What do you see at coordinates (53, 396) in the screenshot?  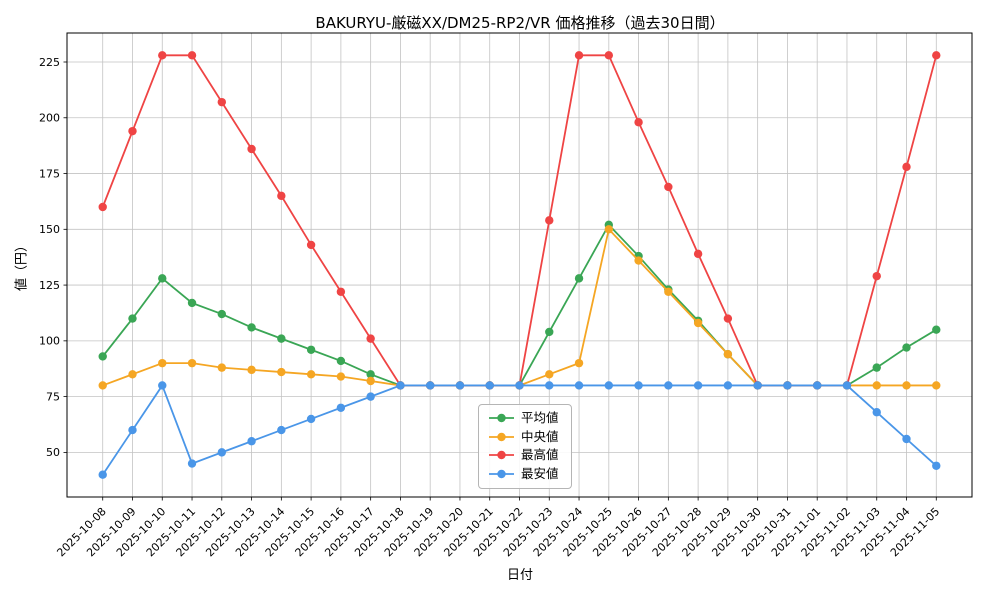 I see `svg-text: 75` at bounding box center [53, 396].